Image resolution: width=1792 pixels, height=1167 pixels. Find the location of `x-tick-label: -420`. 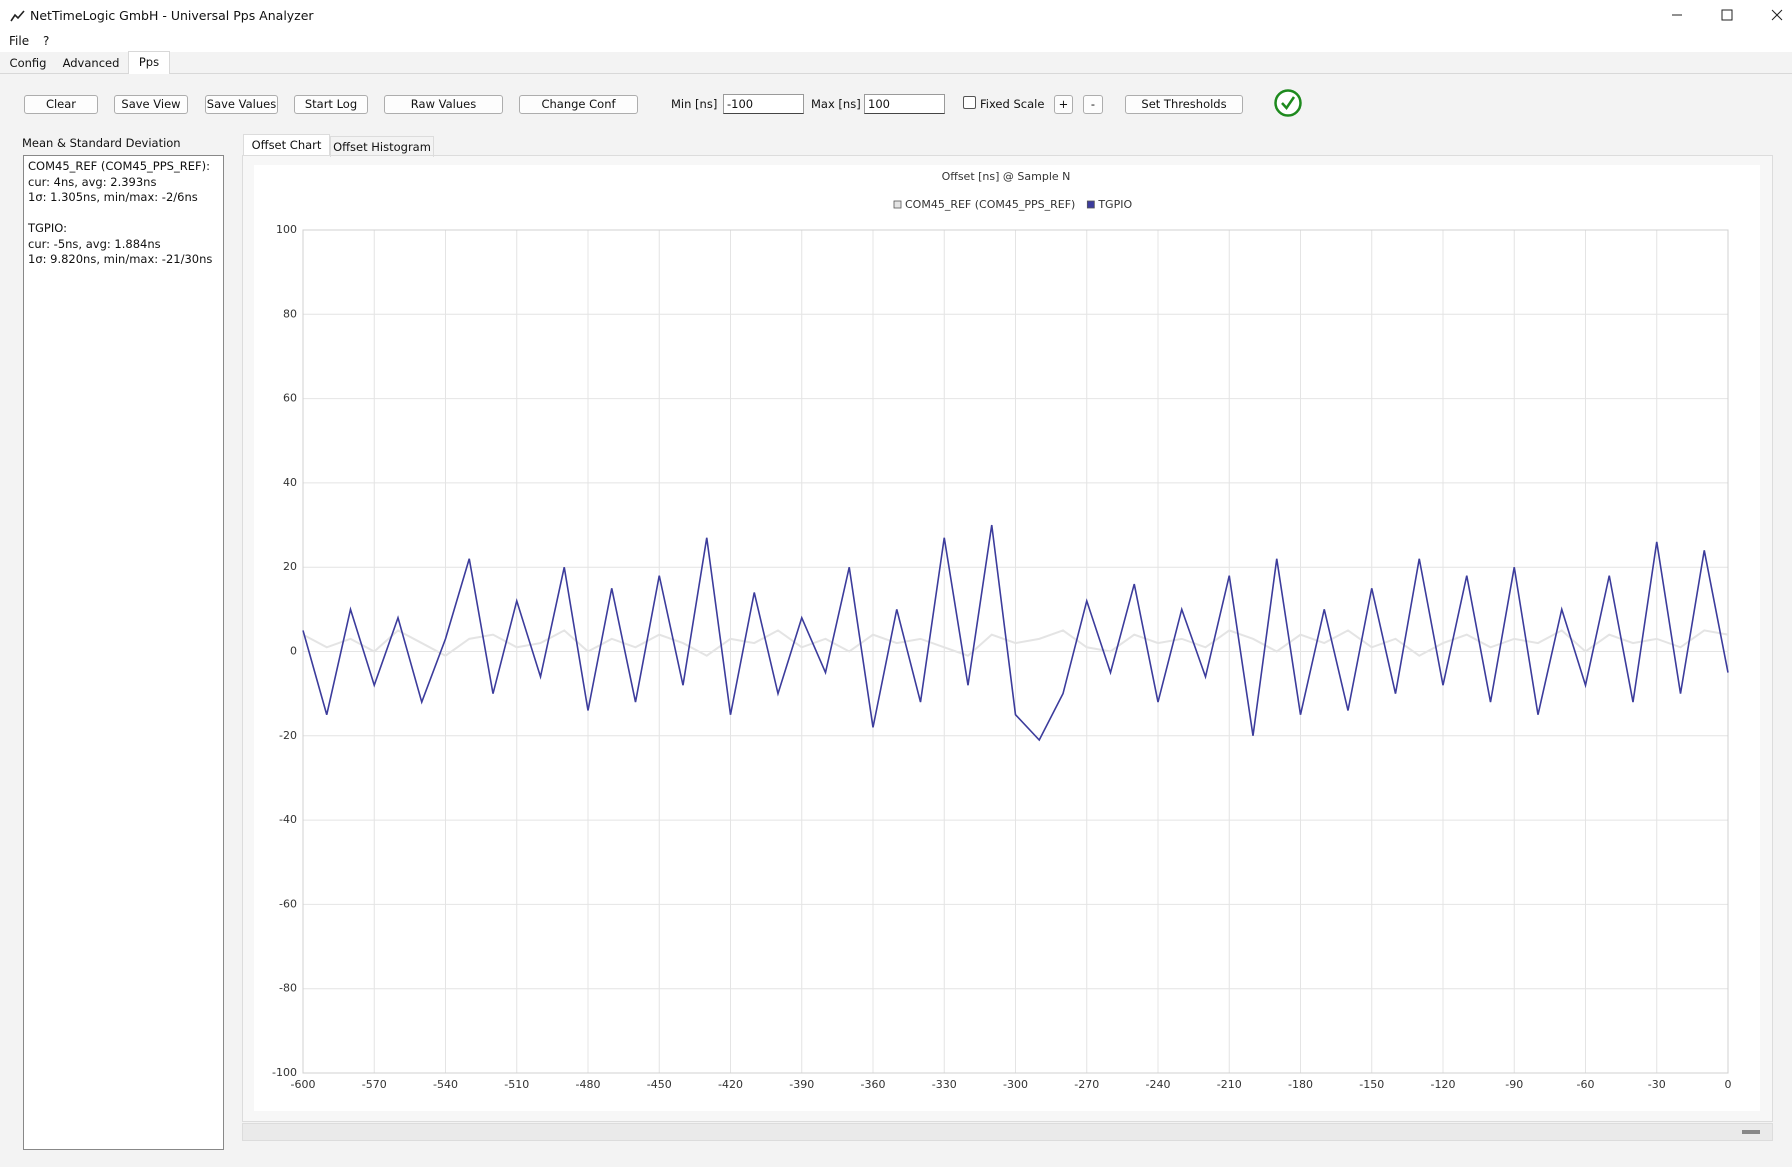

x-tick-label: -420 is located at coordinates (730, 1084).